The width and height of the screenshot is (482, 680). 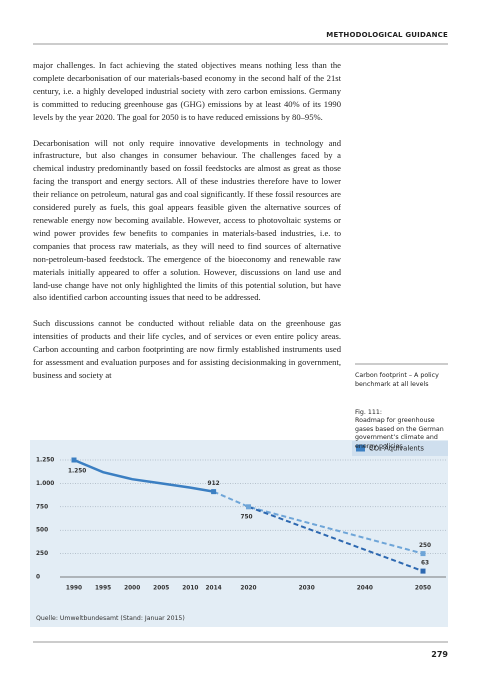 I want to click on x-tick-label: 2005, so click(x=161, y=589).